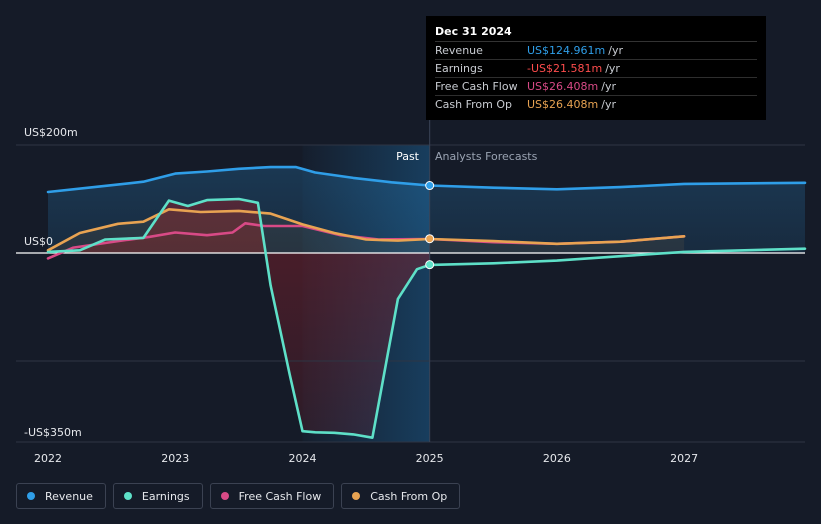 The image size is (821, 524). I want to click on legend-label: Free Cash Flow, so click(280, 496).